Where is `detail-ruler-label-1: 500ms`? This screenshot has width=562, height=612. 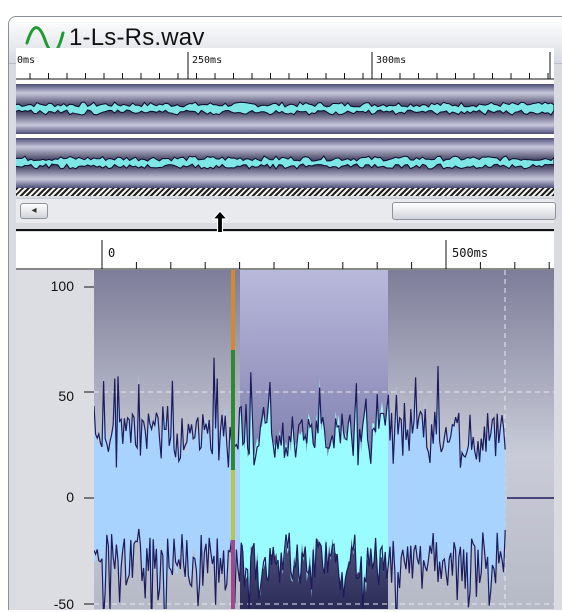
detail-ruler-label-1: 500ms is located at coordinates (470, 253).